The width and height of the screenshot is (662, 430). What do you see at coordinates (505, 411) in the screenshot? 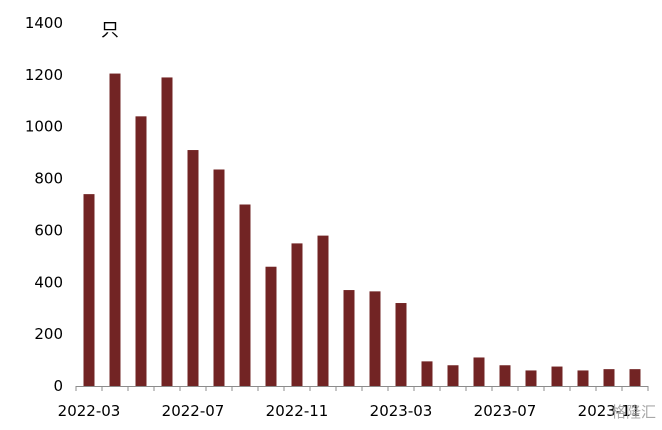
I see `x-tick-label: 2023-07` at bounding box center [505, 411].